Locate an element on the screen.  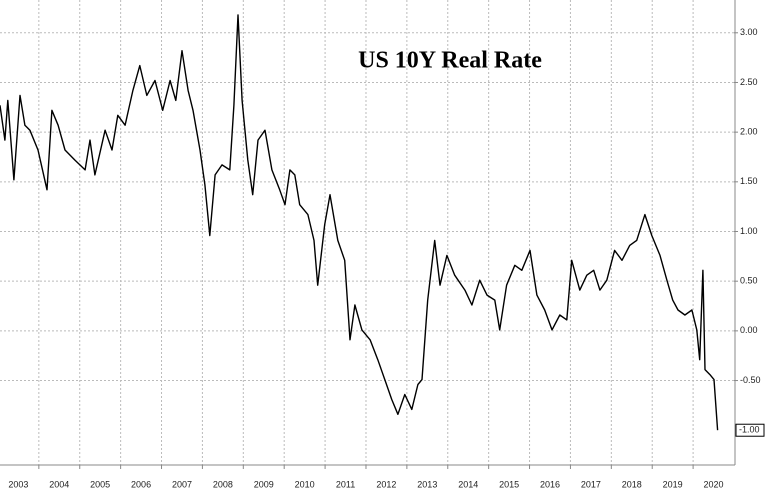
x-tick-label: 2006 is located at coordinates (141, 484).